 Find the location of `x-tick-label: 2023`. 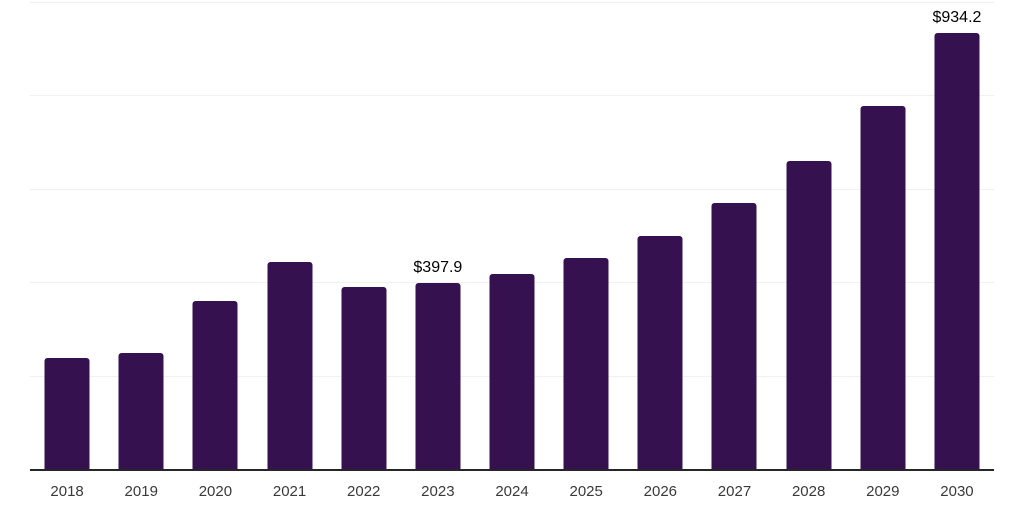

x-tick-label: 2023 is located at coordinates (438, 491).